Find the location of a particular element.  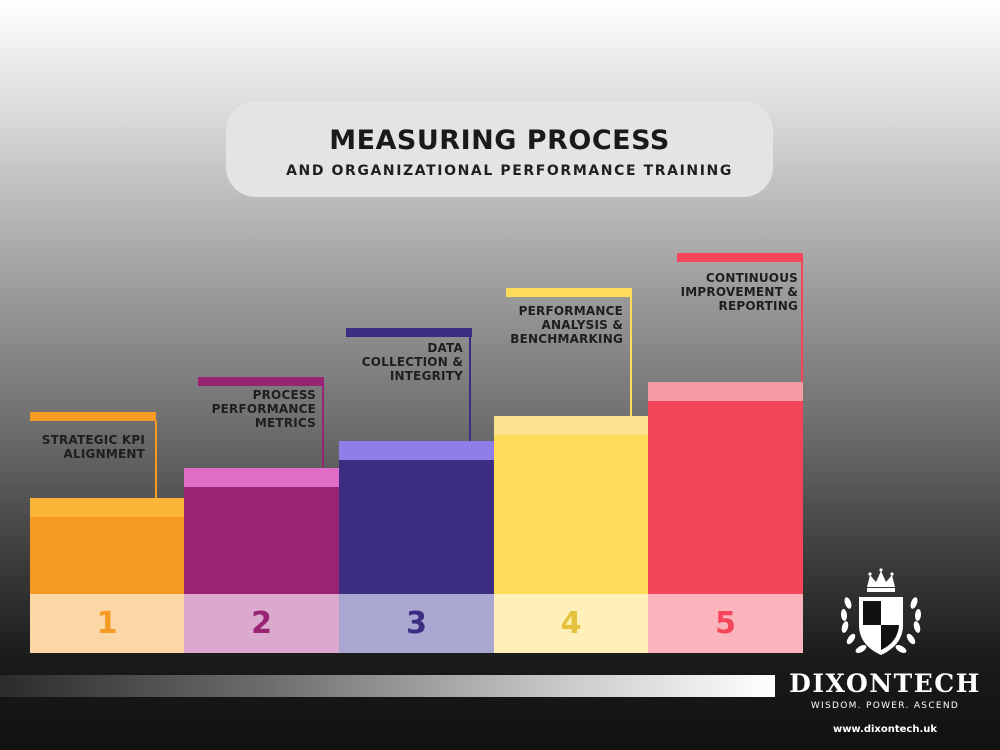

step-4-label: PERFORMANCE ANALYSIS & BENCHMARKING is located at coordinates (566, 325).